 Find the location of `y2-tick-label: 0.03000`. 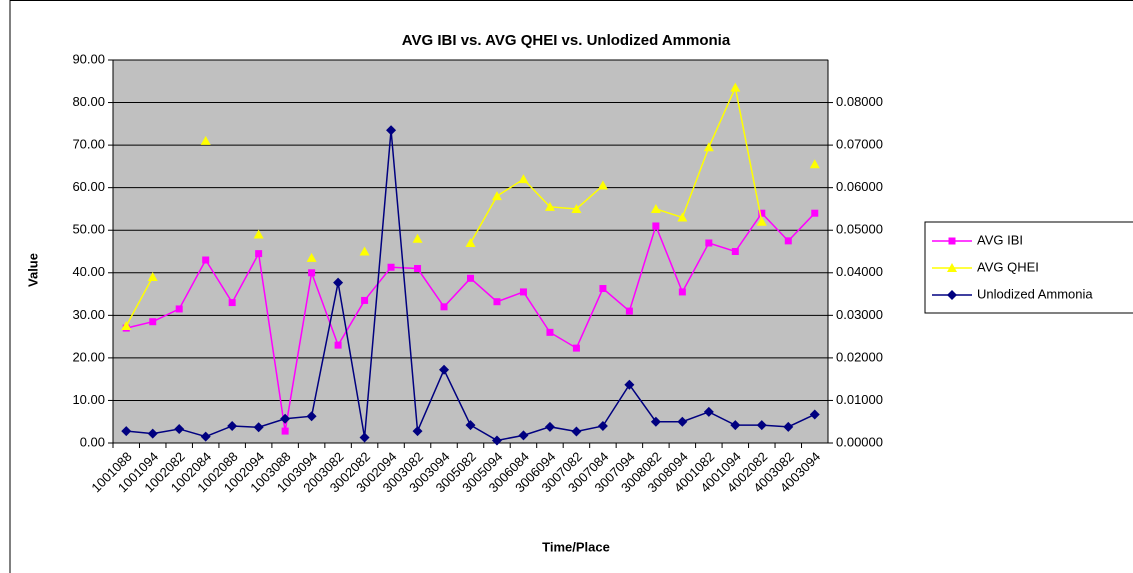

y2-tick-label: 0.03000 is located at coordinates (859, 314).